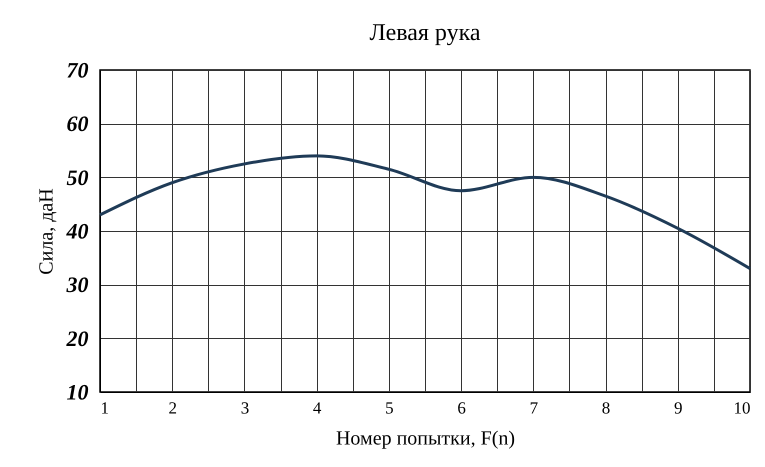  Describe the element at coordinates (317, 408) in the screenshot. I see `x-tick-label: 4` at that location.